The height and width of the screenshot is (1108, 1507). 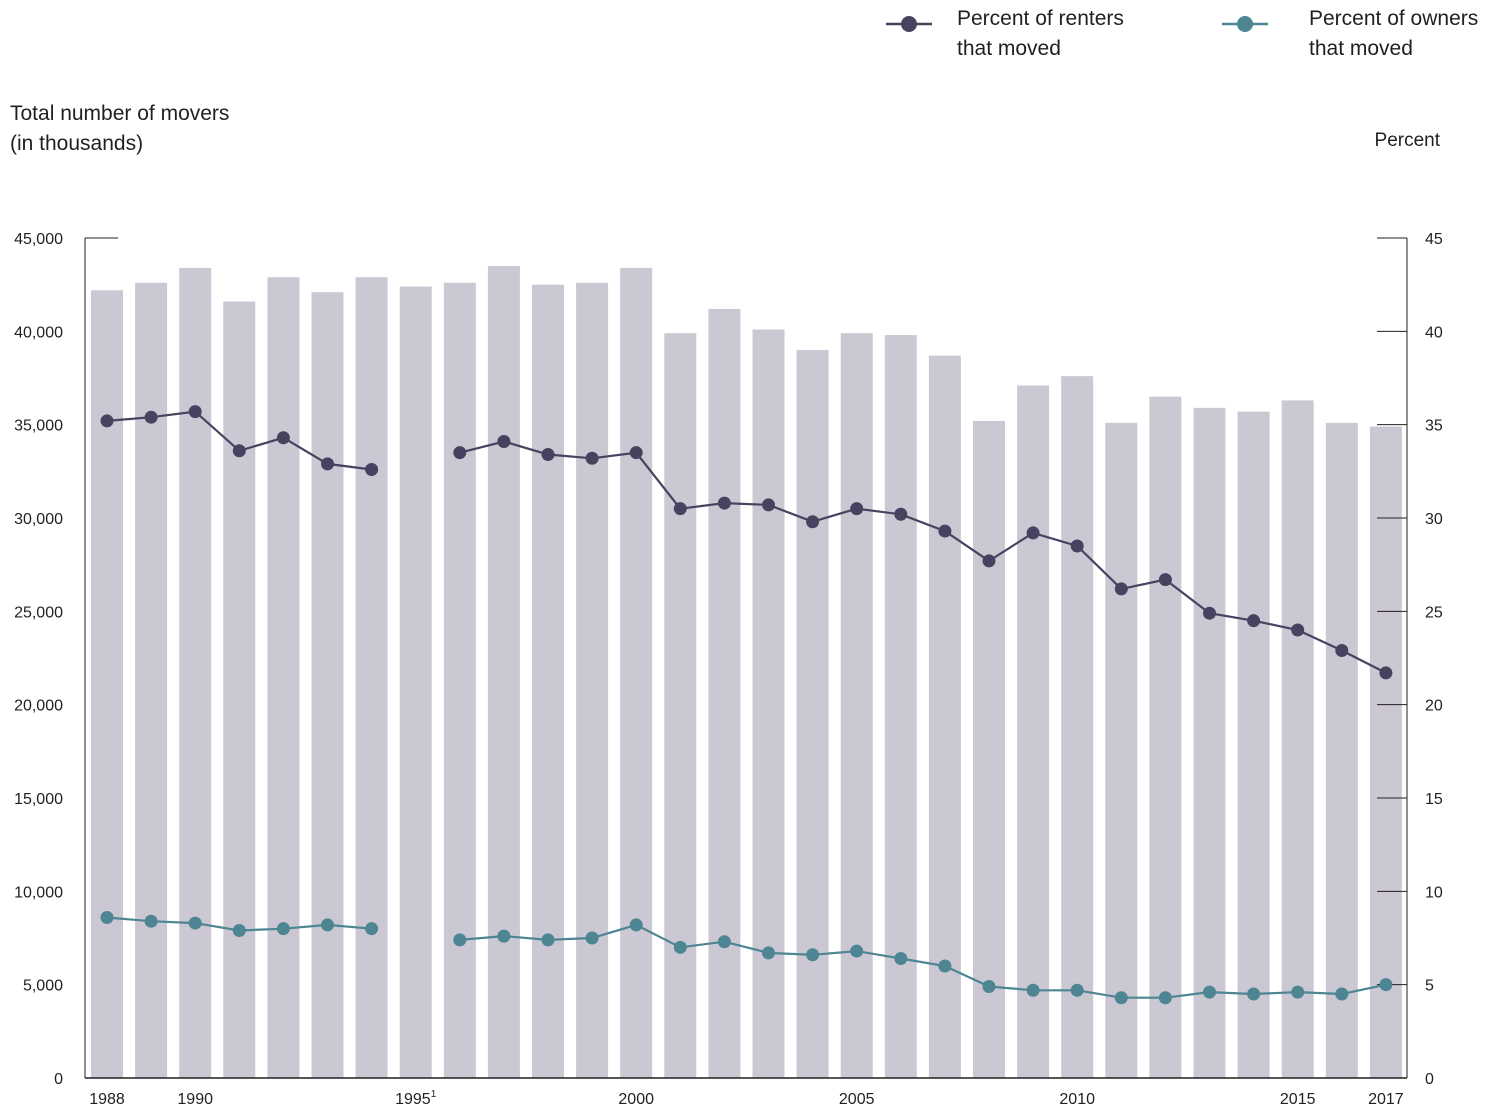 What do you see at coordinates (327, 685) in the screenshot?
I see `bar-1993` at bounding box center [327, 685].